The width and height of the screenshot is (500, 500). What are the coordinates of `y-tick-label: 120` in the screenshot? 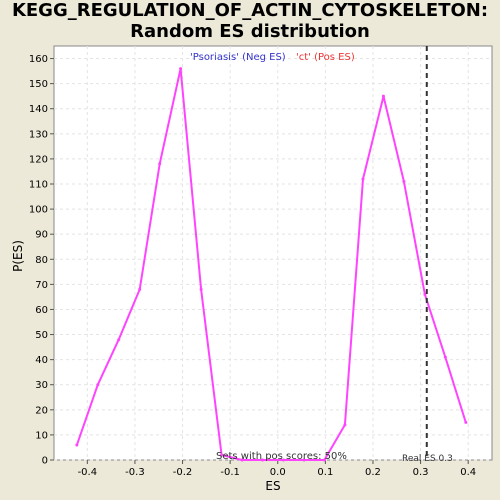 It's located at (38, 159).